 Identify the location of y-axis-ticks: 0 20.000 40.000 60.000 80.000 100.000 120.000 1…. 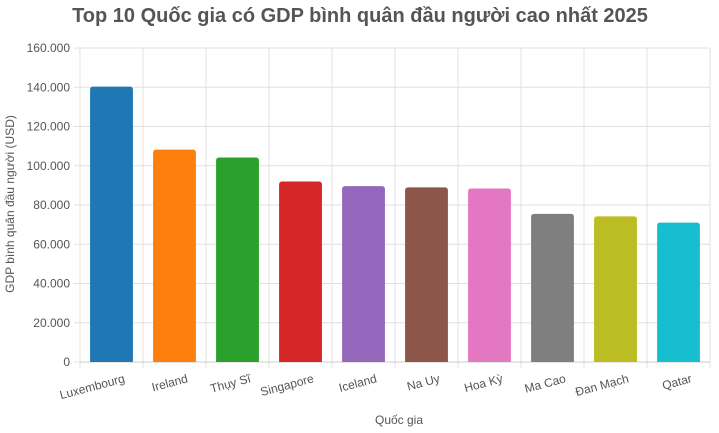
(49, 205).